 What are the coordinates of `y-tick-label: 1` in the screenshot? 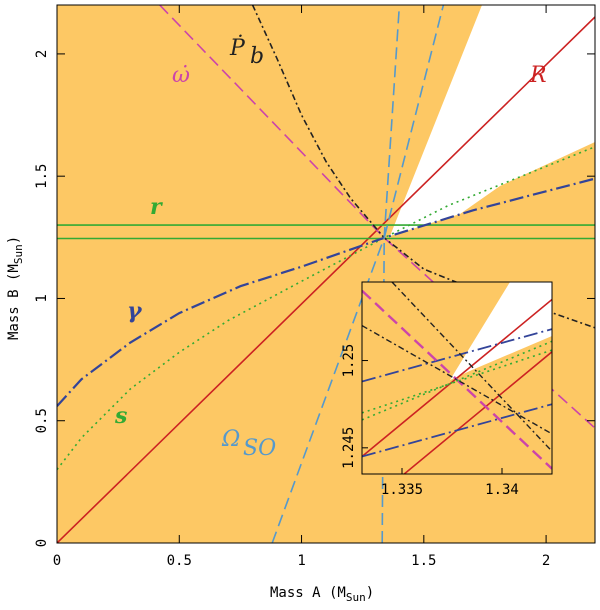 It's located at (42, 298).